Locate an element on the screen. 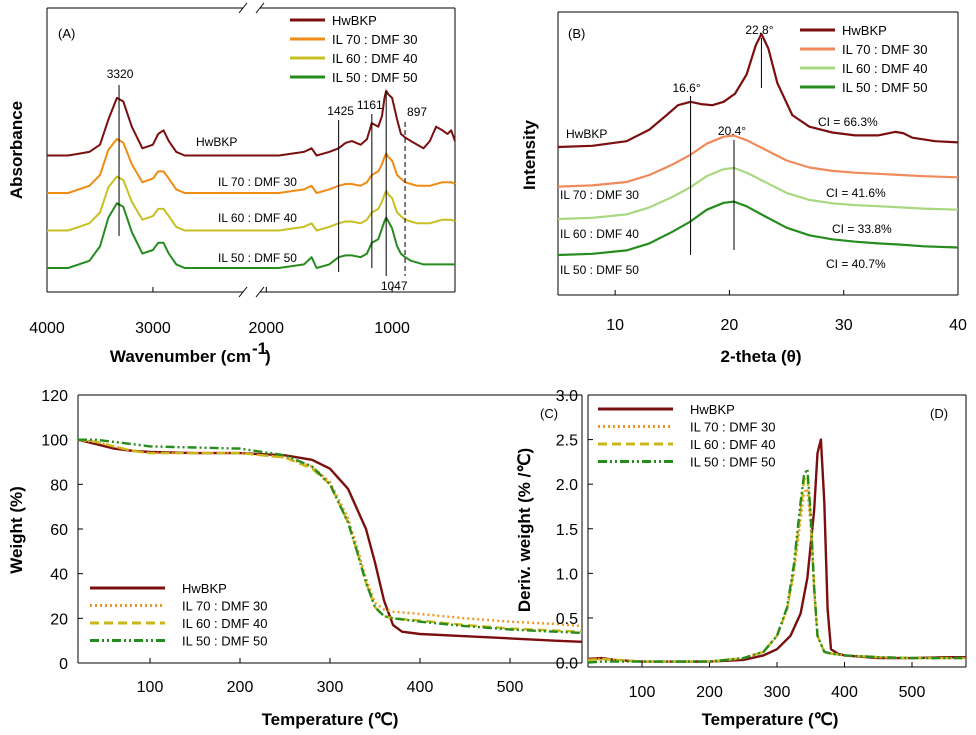 Image resolution: width=976 pixels, height=735 pixels. panel-a-x-tick-label: 3000 is located at coordinates (153, 328).